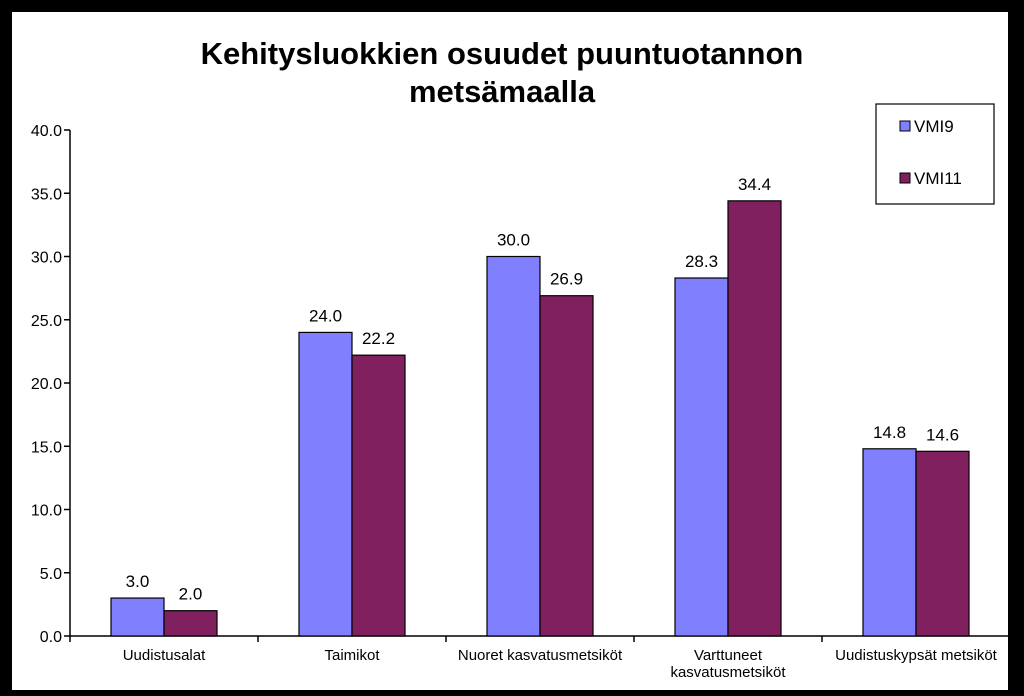 This screenshot has width=1024, height=696. Describe the element at coordinates (934, 126) in the screenshot. I see `legend-label: VMI9` at that location.